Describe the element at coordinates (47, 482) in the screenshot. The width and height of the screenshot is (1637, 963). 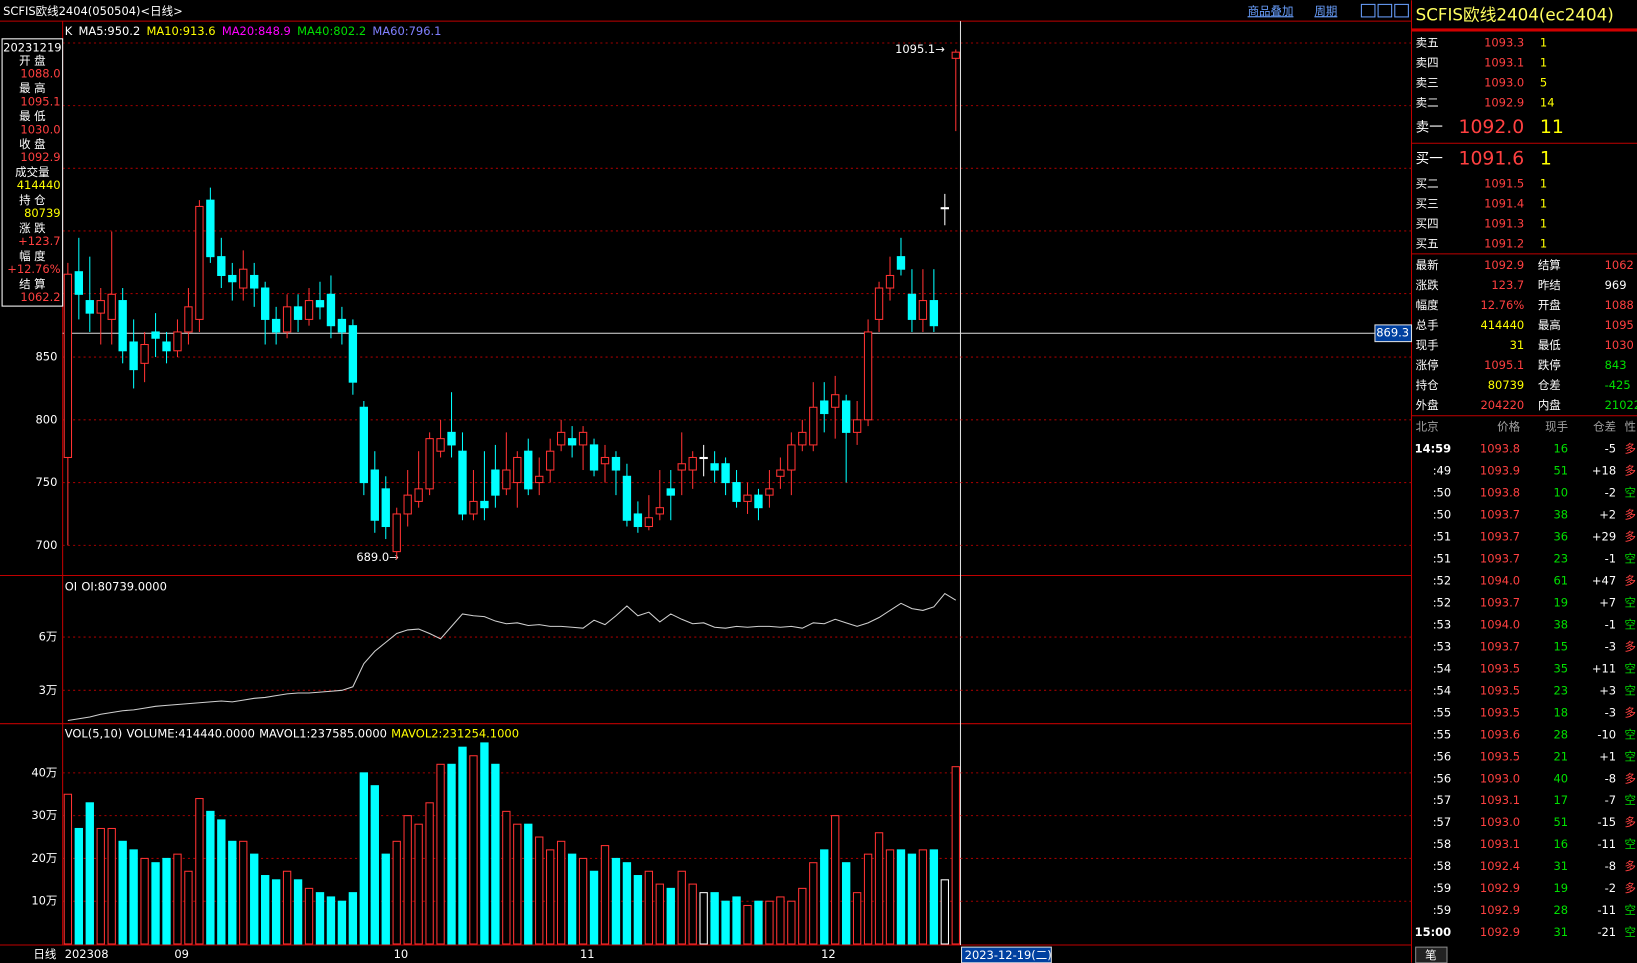
I see `y-tick-label: 750` at that location.